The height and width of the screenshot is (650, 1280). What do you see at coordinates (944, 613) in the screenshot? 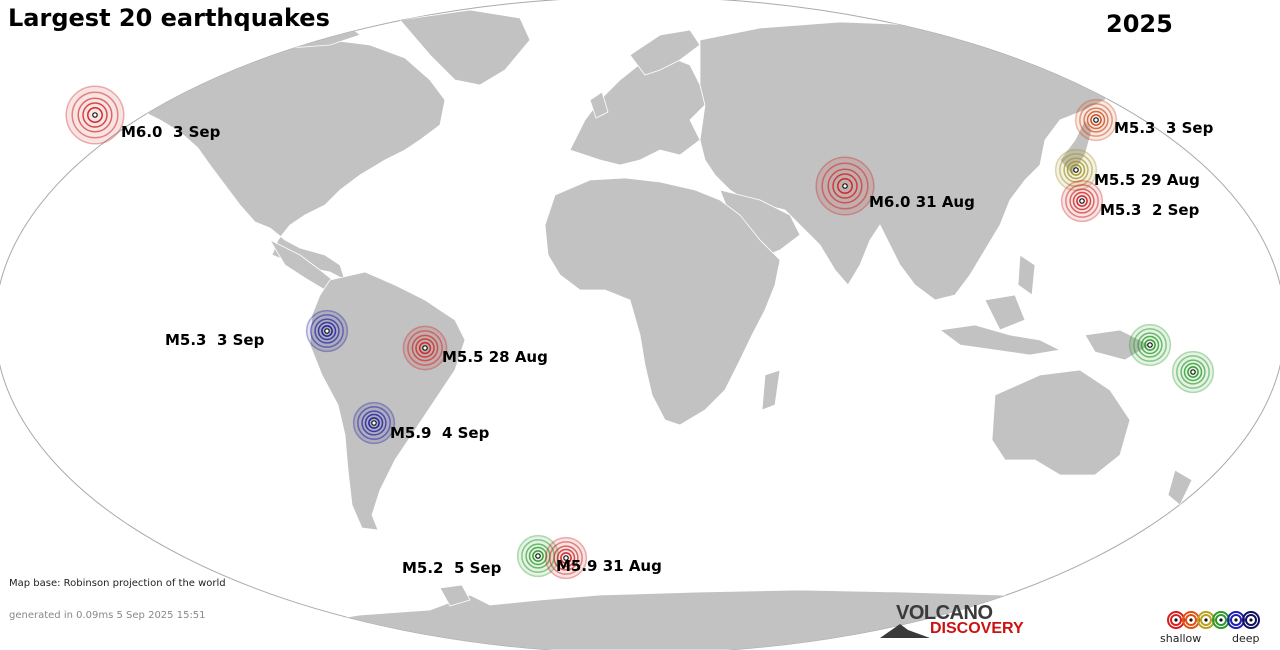
I see `logo-text-volcano: VOLCANO` at bounding box center [944, 613].